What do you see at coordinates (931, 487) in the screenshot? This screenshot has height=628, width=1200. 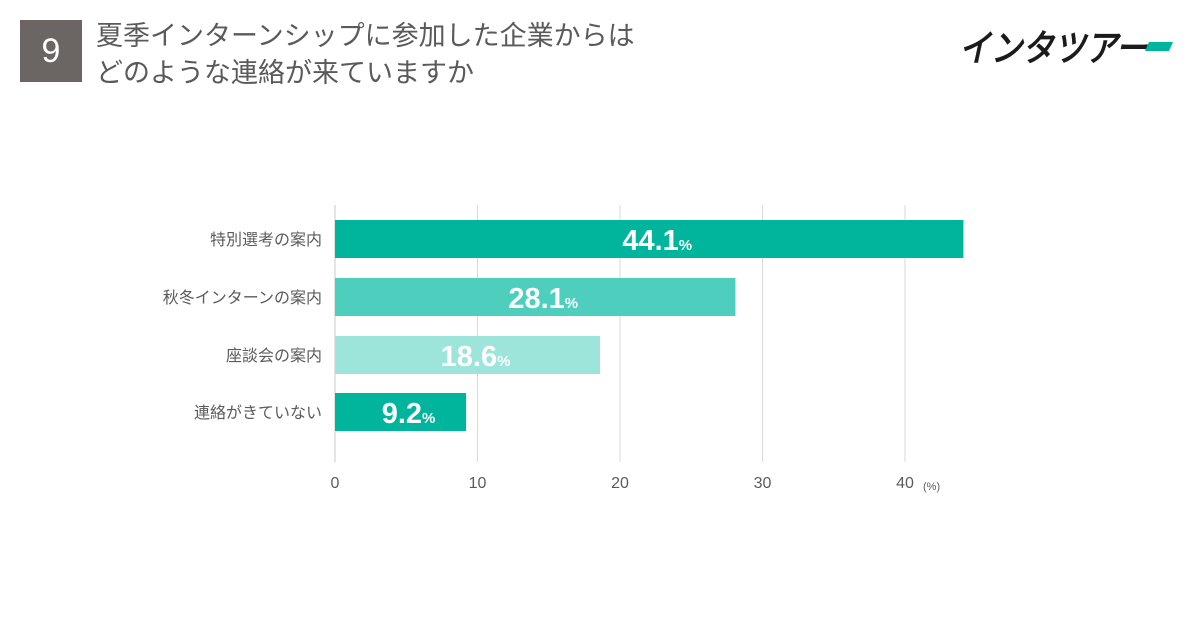 I see `x-axis-unit: (%)` at bounding box center [931, 487].